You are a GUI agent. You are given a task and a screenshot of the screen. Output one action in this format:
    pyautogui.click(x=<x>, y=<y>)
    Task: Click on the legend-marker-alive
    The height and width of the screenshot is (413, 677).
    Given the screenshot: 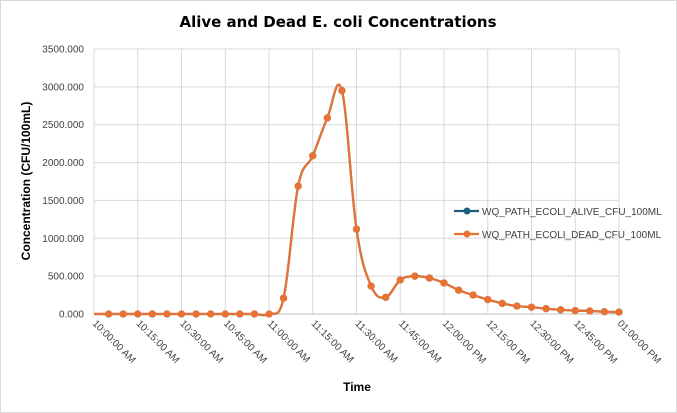 What is the action you would take?
    pyautogui.click(x=467, y=211)
    